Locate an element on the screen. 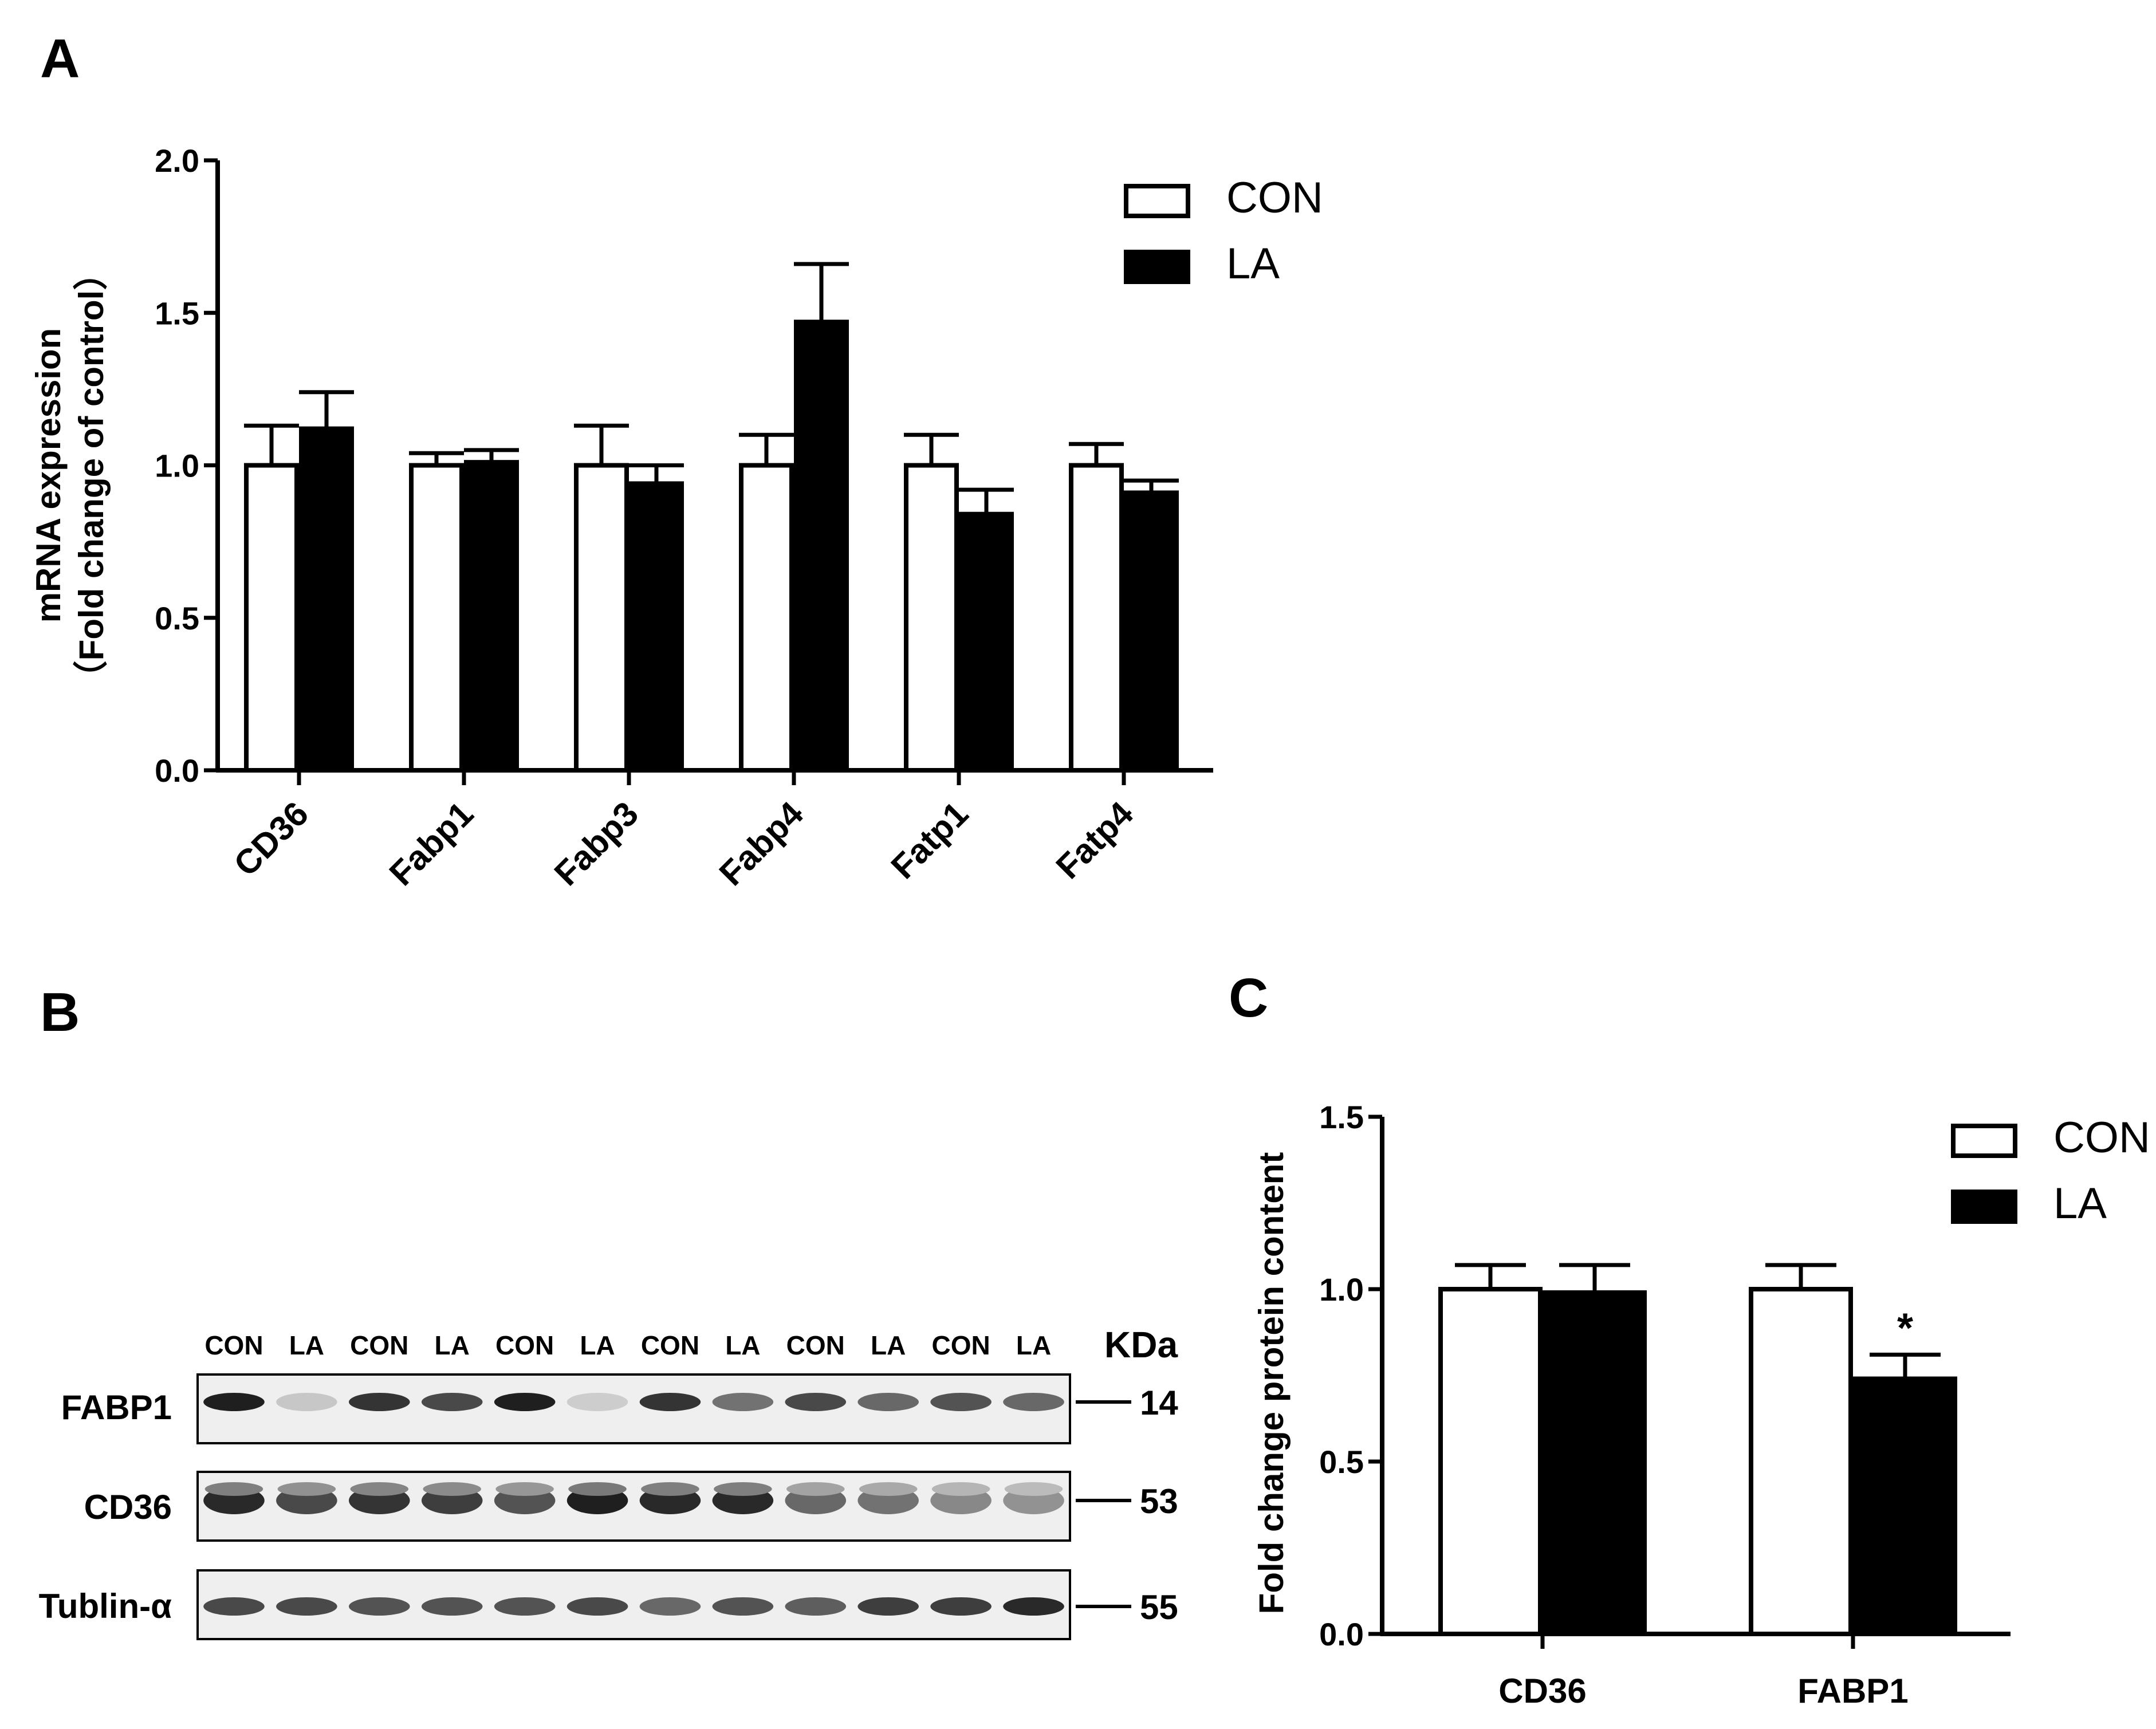 The height and width of the screenshot is (1729, 2156). x-tick-label: FABP1 is located at coordinates (1852, 1691).